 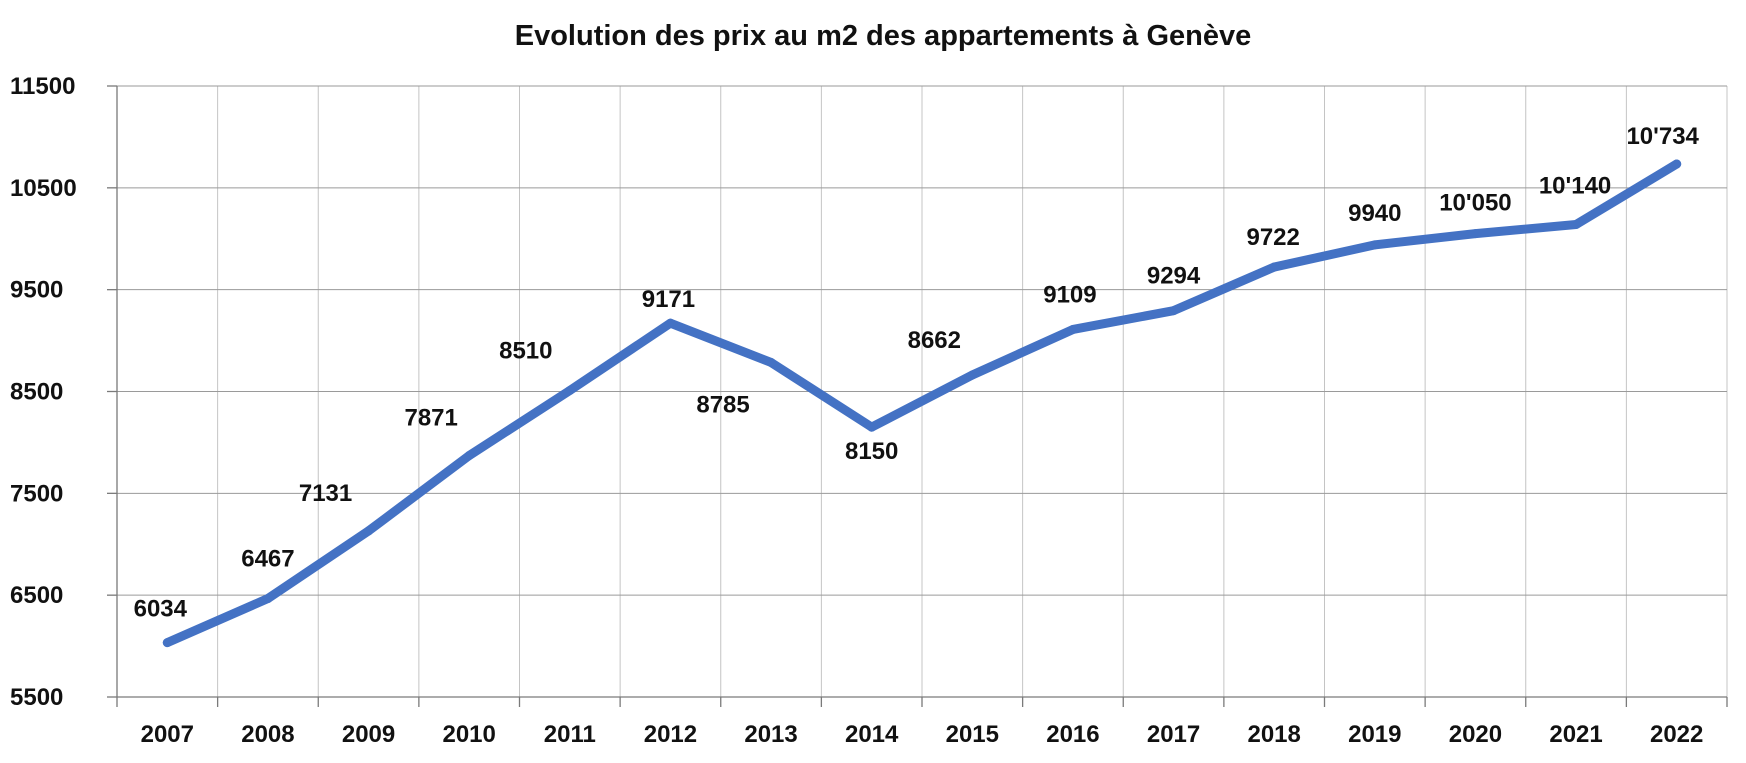 What do you see at coordinates (36, 392) in the screenshot?
I see `y-tick-label: 8500` at bounding box center [36, 392].